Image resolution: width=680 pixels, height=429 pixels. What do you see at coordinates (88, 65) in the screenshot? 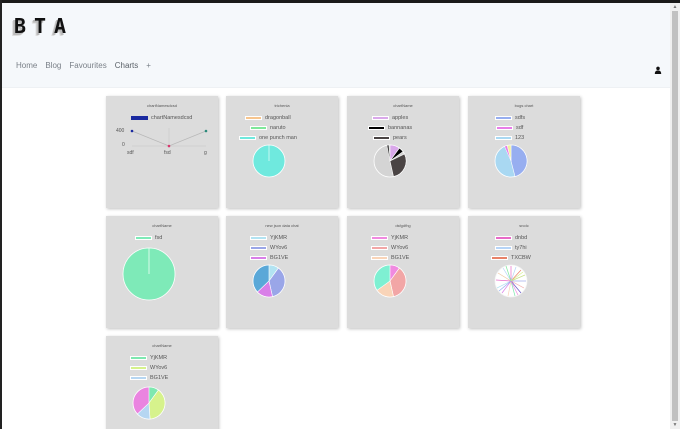
I see `nav-favourites: Favourites` at bounding box center [88, 65].